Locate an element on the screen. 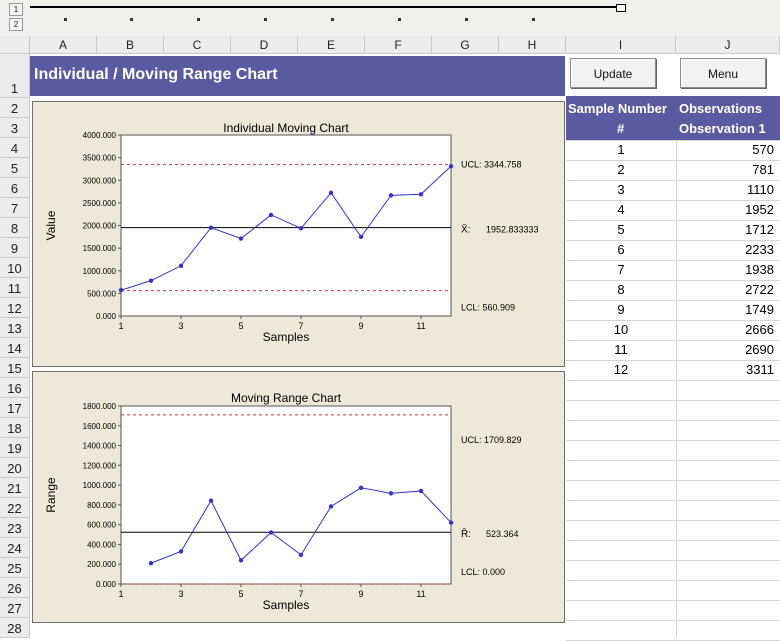  column-header-i: I is located at coordinates (621, 45).